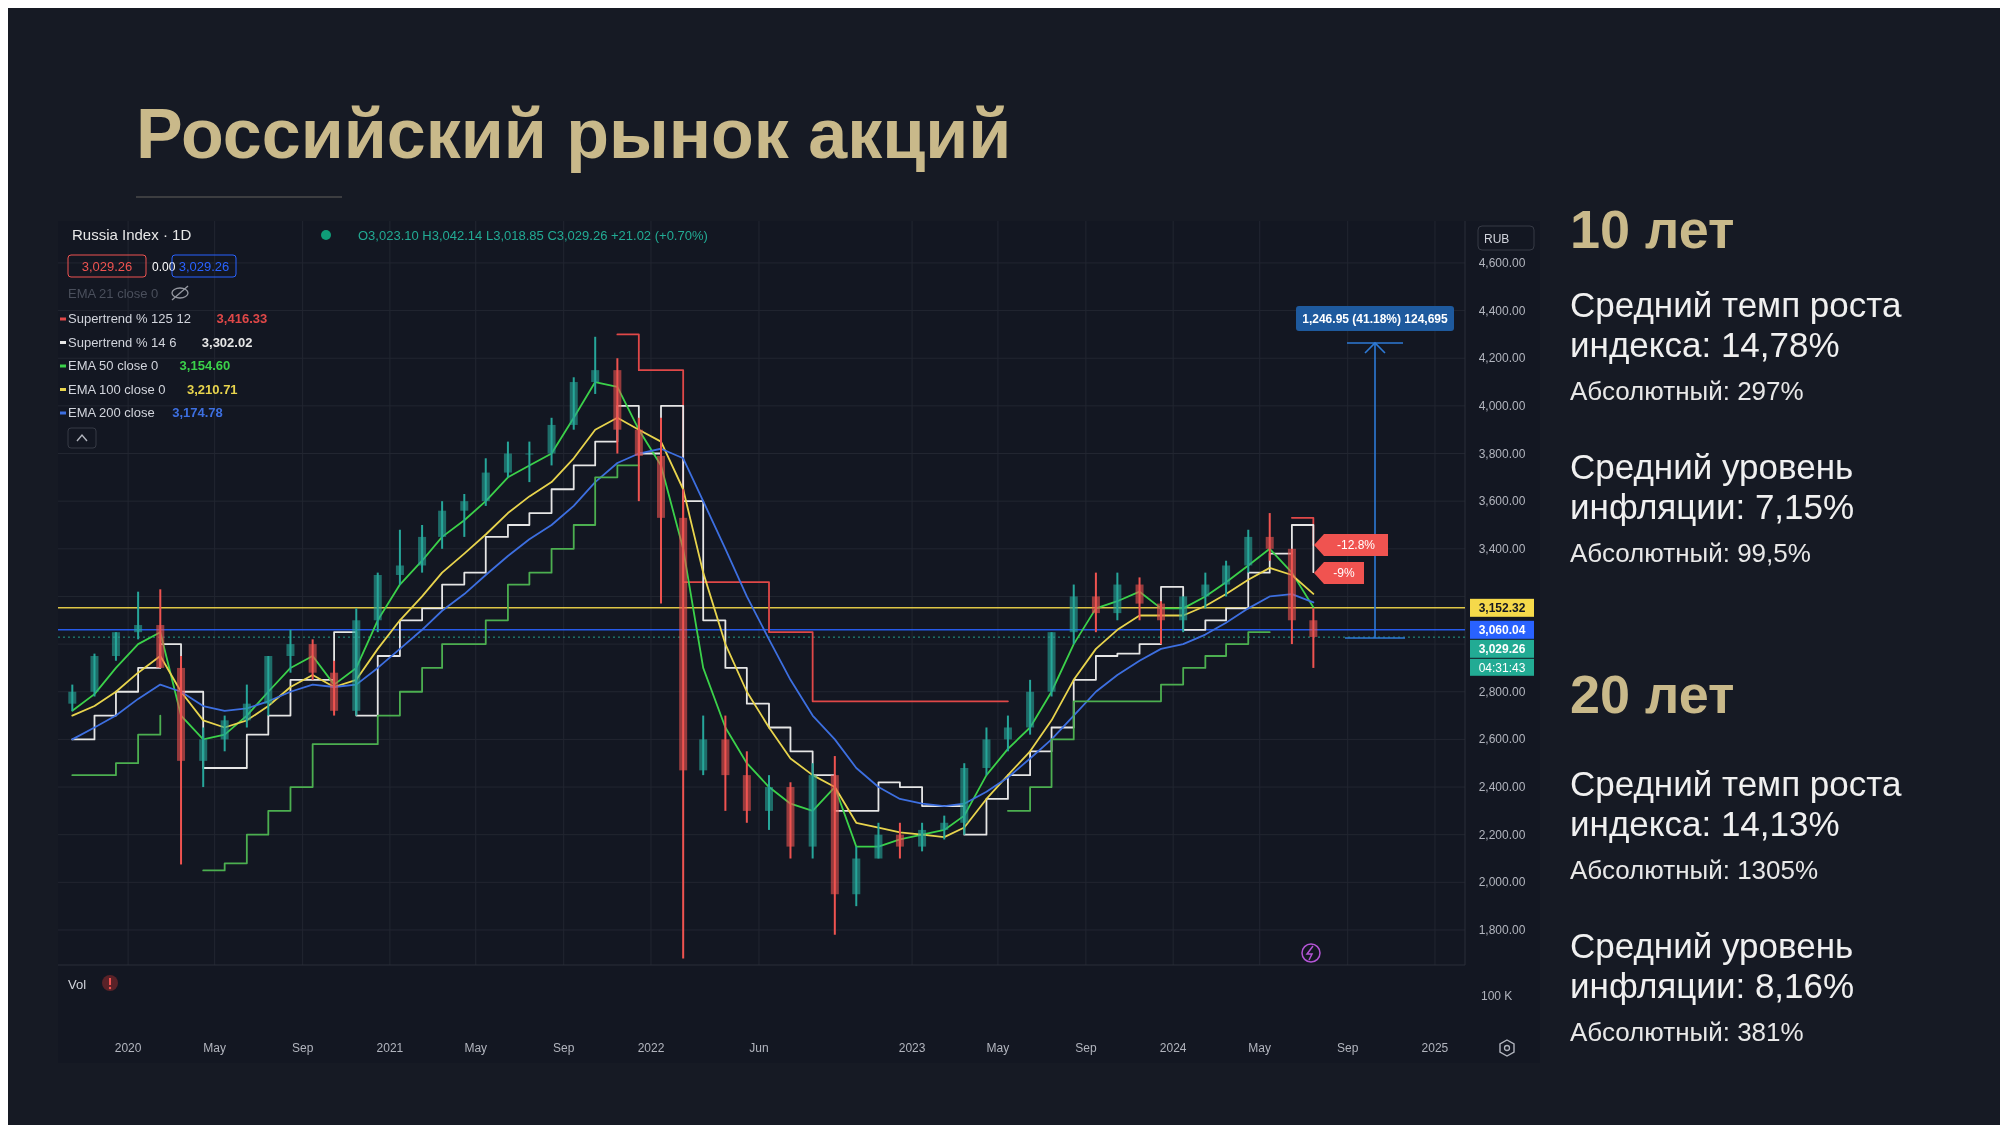  What do you see at coordinates (533, 235) in the screenshot?
I see `annotation: O3,023.10 H3,042.14 L3,018.85 C3,029.26 +21.02 (+0.70%)` at bounding box center [533, 235].